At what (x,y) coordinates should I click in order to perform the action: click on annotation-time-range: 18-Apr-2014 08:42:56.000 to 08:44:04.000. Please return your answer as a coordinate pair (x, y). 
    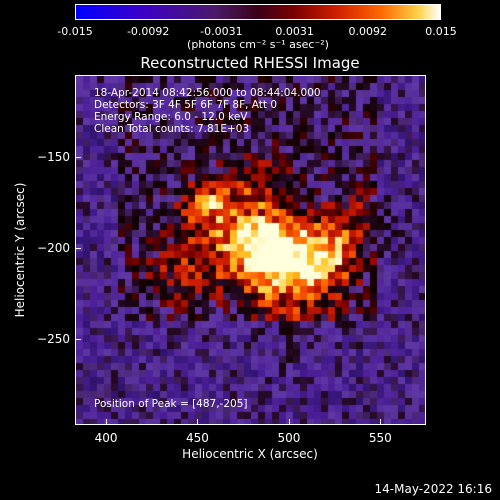
    Looking at the image, I should click on (207, 93).